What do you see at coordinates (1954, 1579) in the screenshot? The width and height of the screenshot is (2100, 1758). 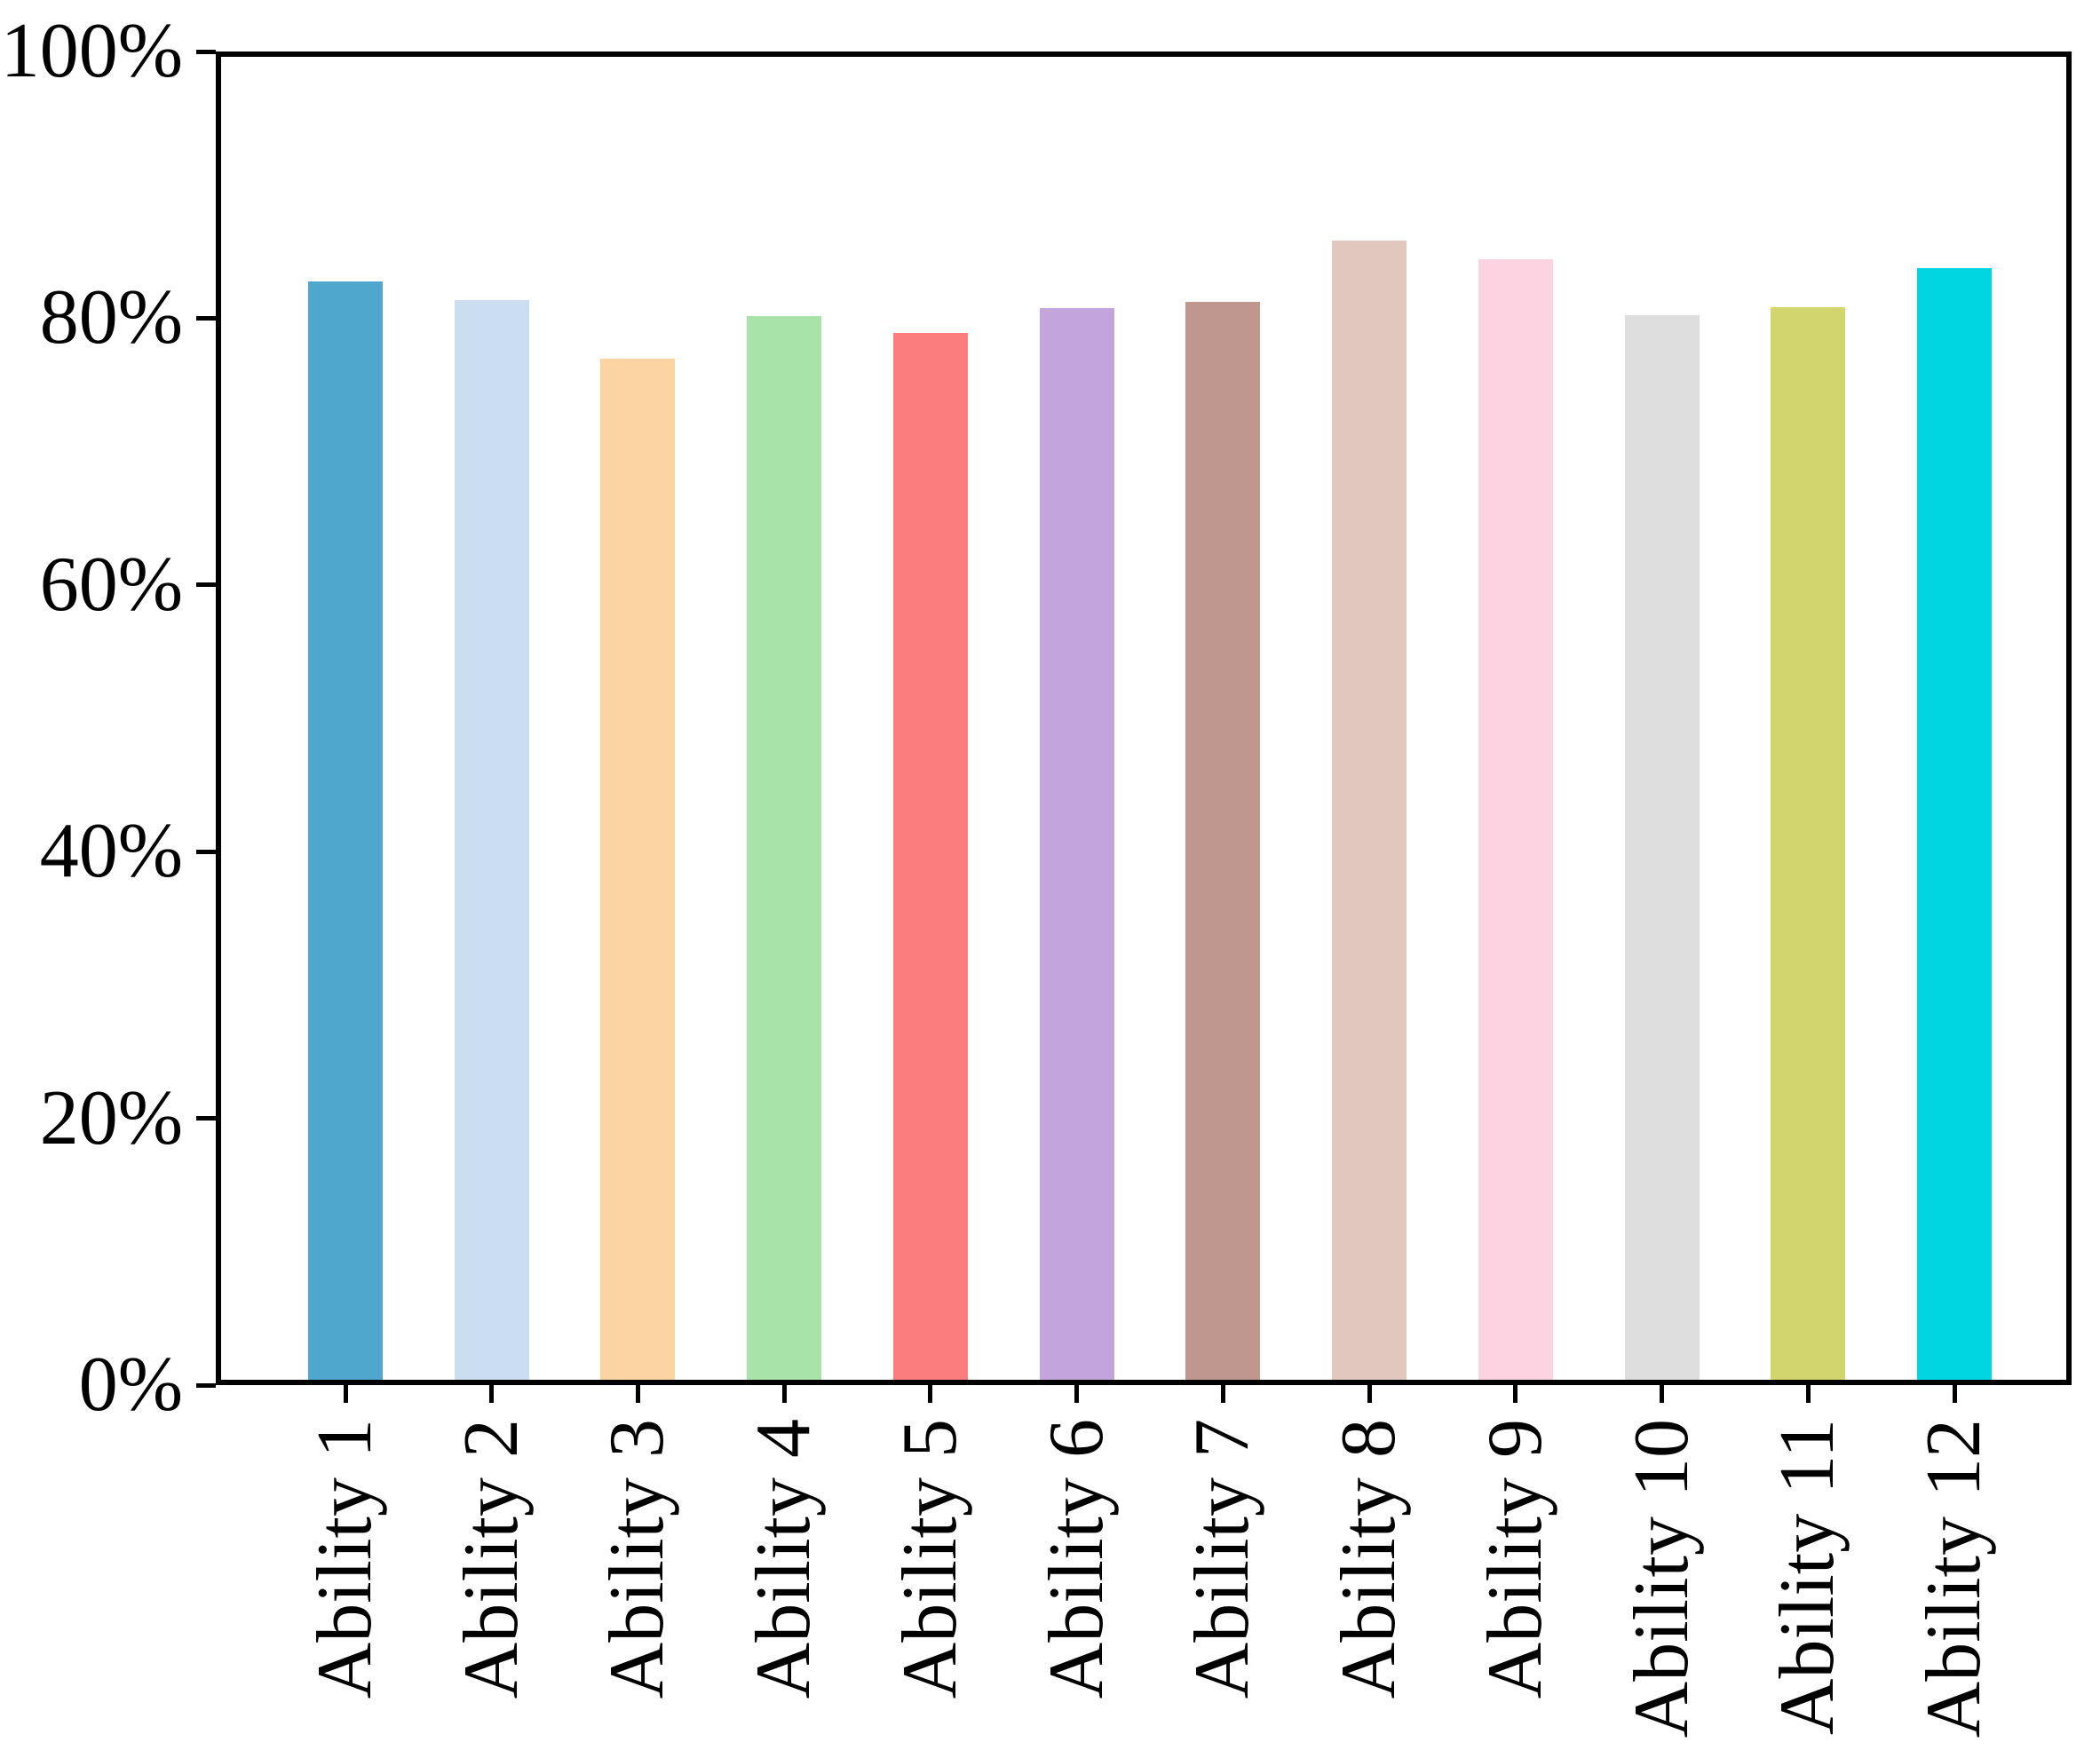 I see `x-tick-label: Ability 12` at bounding box center [1954, 1579].